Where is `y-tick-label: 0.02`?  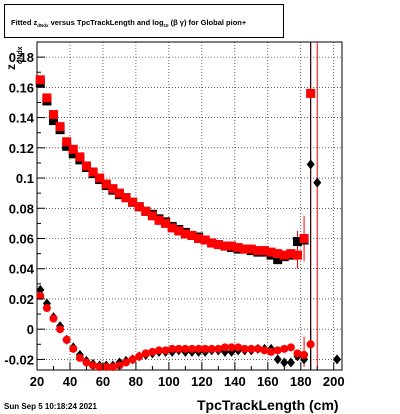 y-tick-label: 0.02 is located at coordinates (21, 299).